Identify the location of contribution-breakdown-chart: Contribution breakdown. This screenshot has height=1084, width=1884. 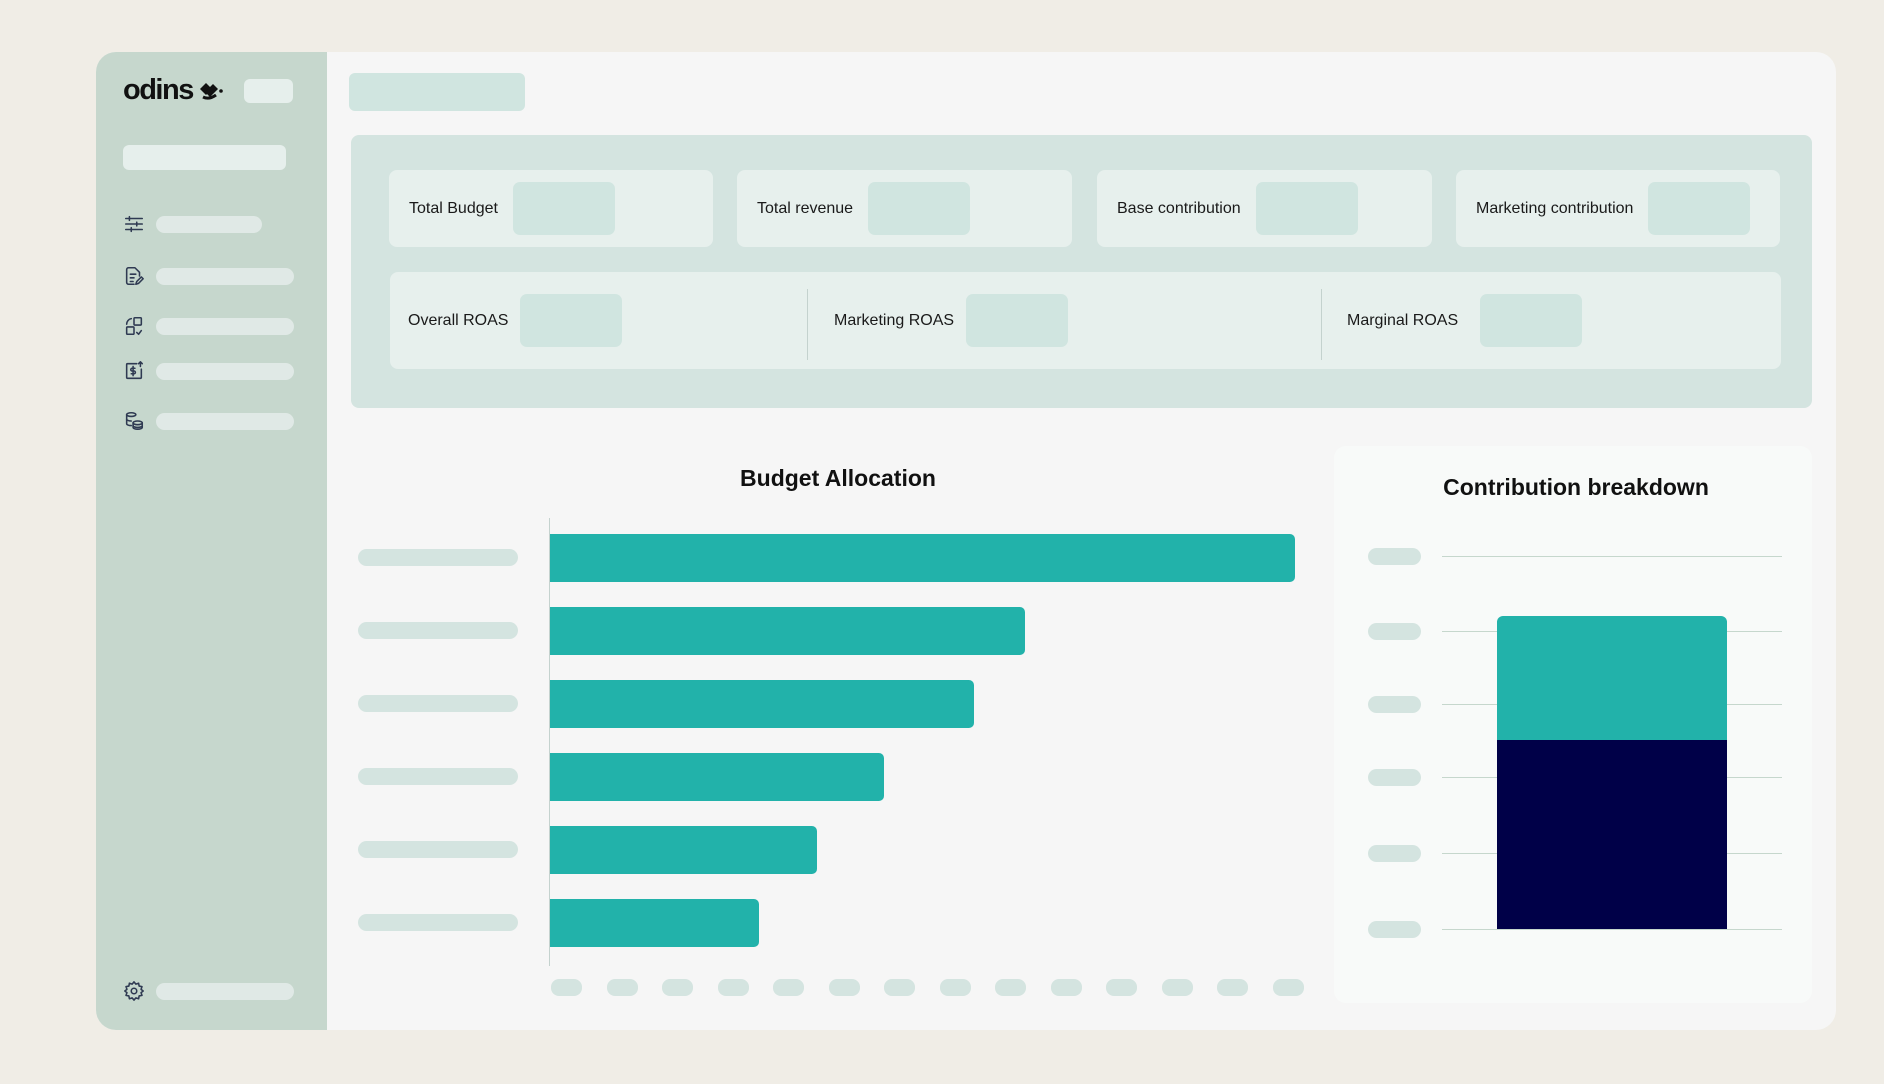
(1573, 724).